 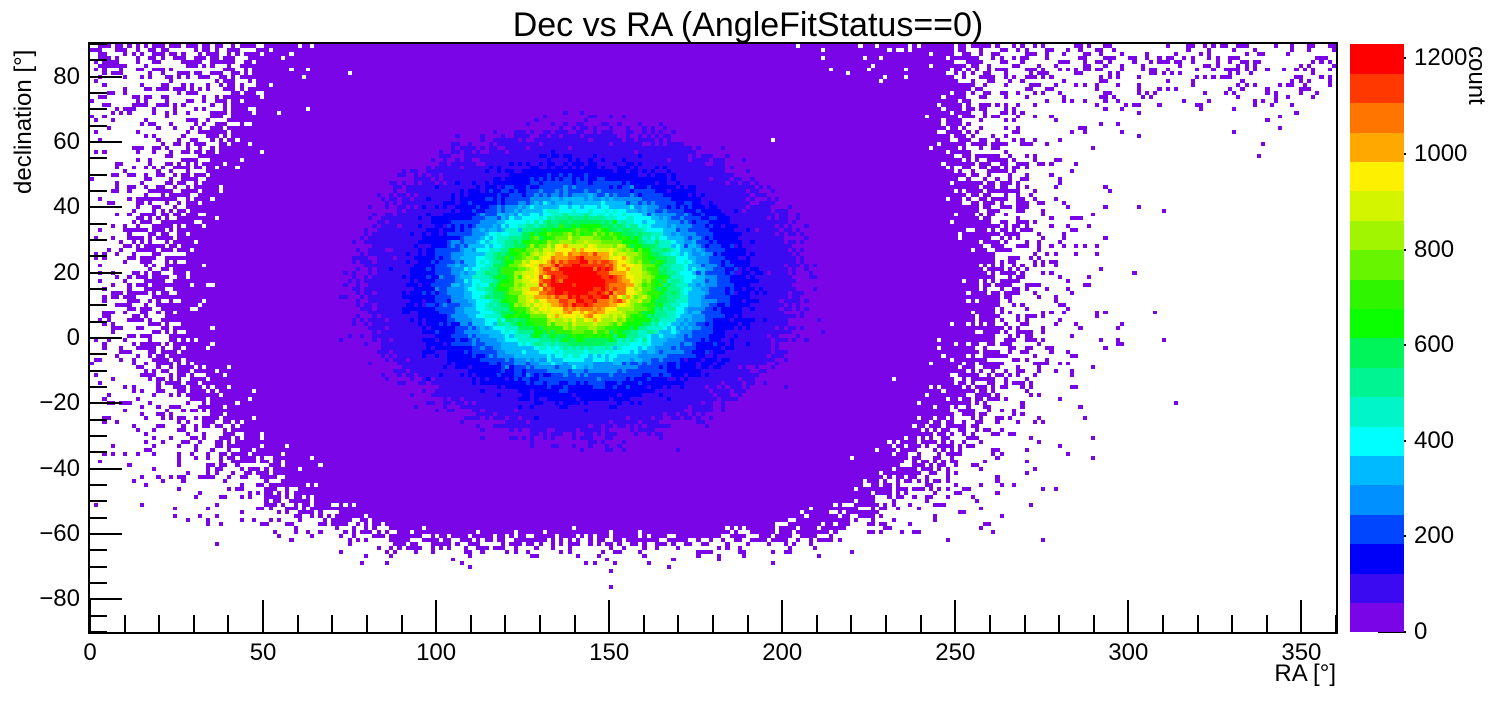 I want to click on z-tick-label: 0, so click(x=1421, y=631).